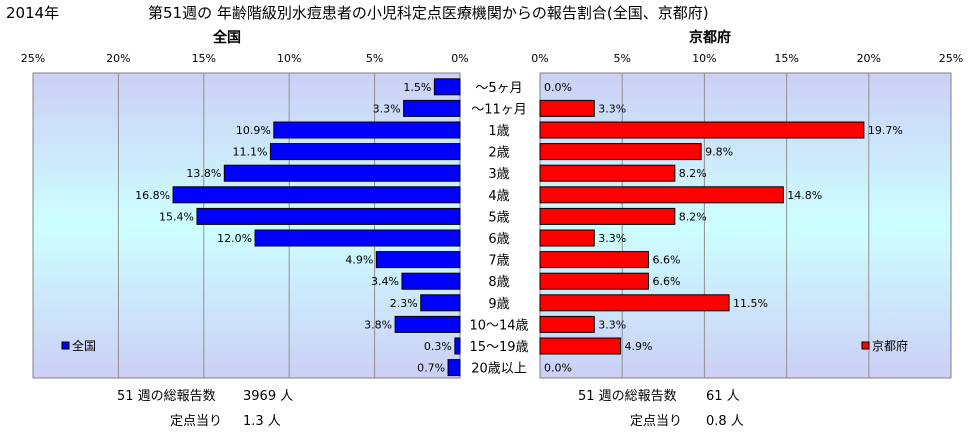 The image size is (968, 432). What do you see at coordinates (498, 217) in the screenshot?
I see `category-label: 5歳` at bounding box center [498, 217].